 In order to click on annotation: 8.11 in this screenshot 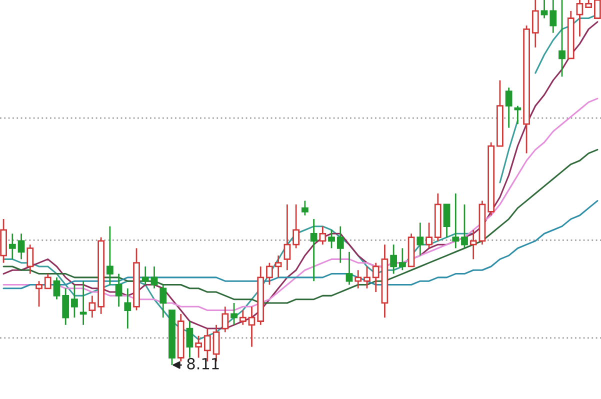, I will do `click(203, 364)`.